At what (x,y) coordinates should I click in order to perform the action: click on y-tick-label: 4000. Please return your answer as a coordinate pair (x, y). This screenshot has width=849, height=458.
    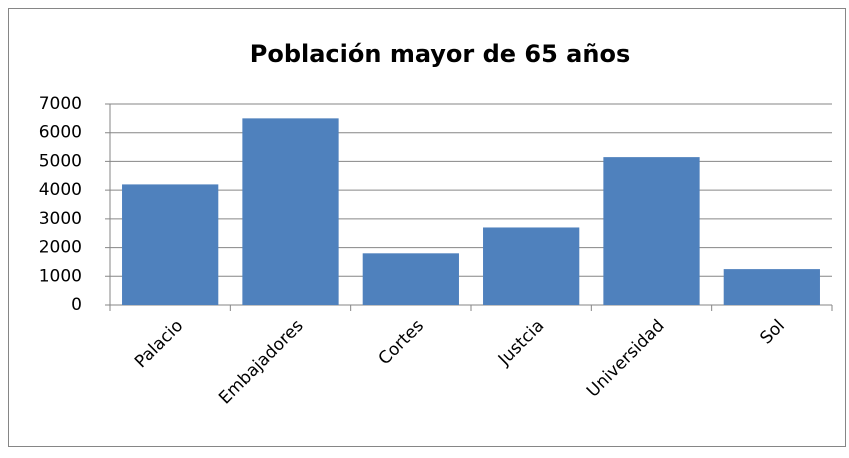
    Looking at the image, I should click on (60, 190).